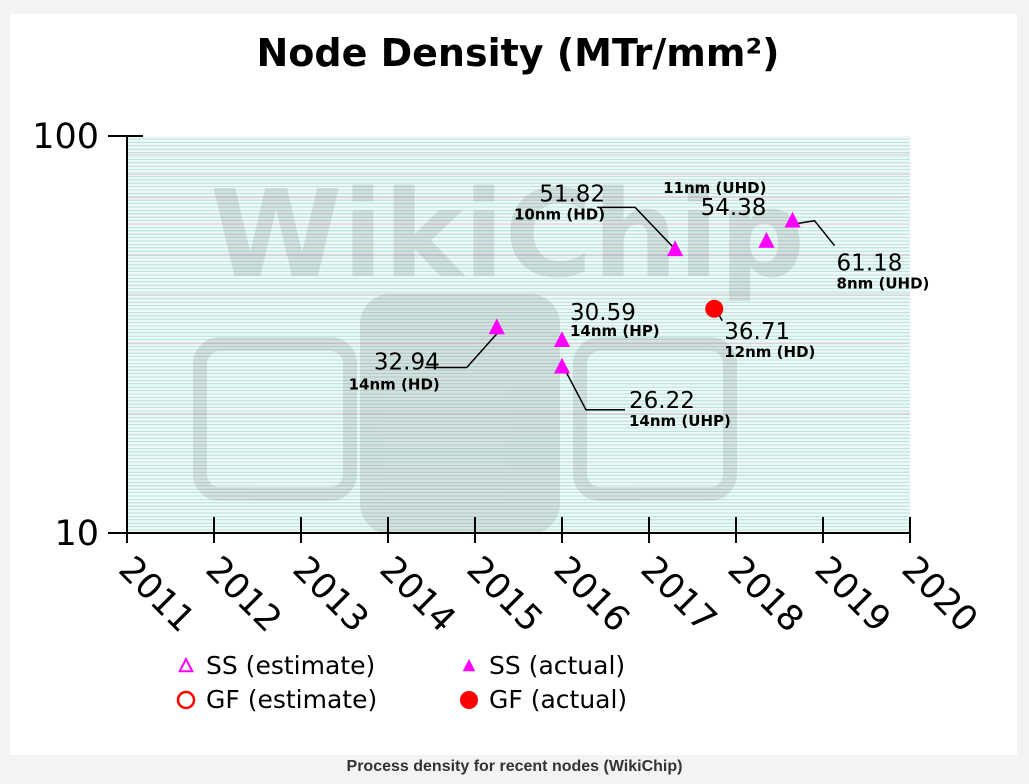 The width and height of the screenshot is (1029, 784). I want to click on data-value-label: 51.82, so click(572, 194).